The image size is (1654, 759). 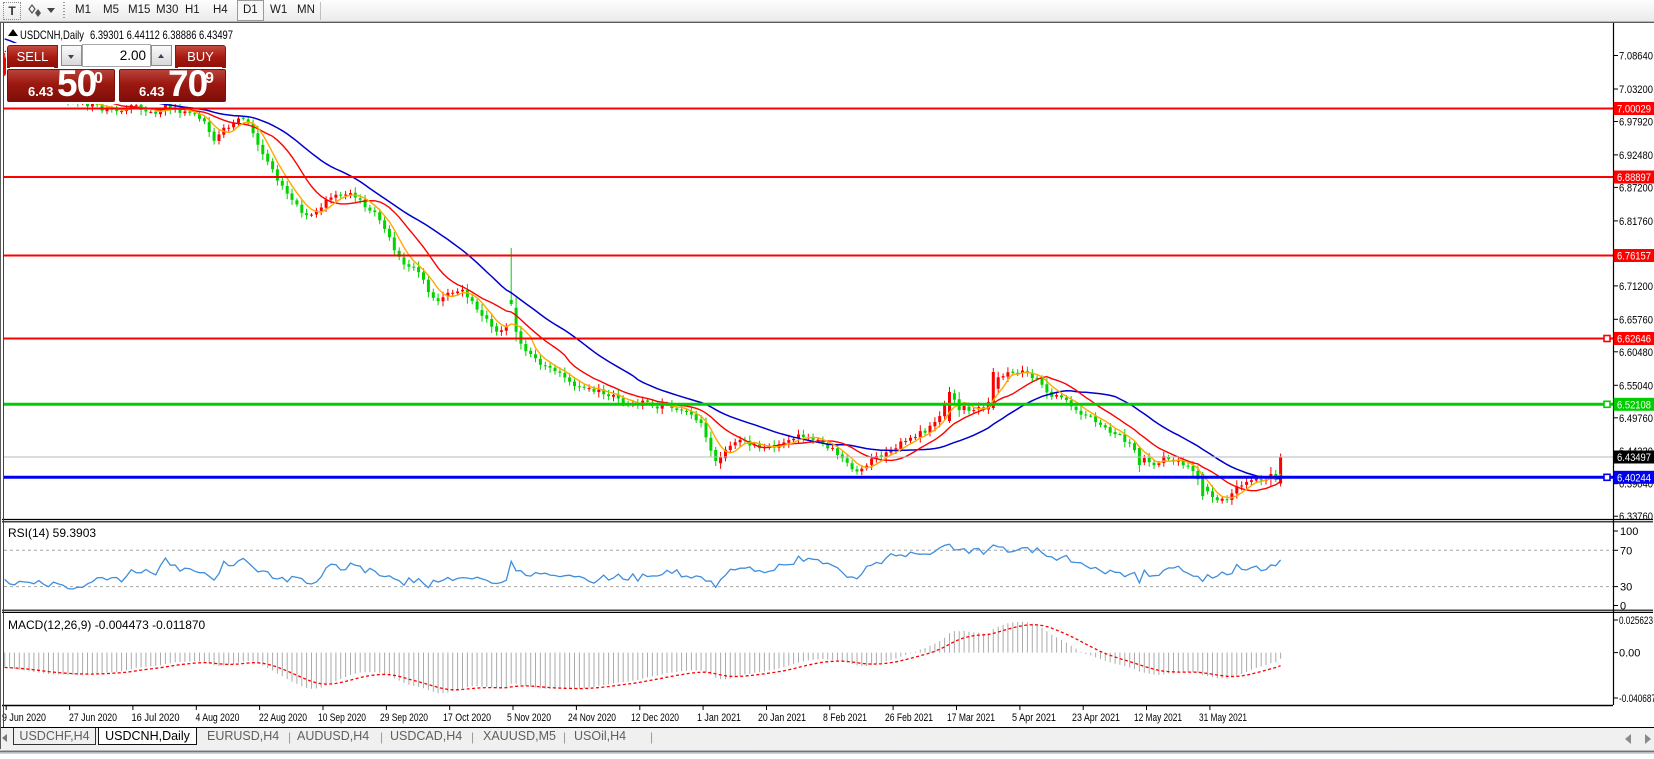 I want to click on svg-text: 31 May 2021, so click(x=1223, y=718).